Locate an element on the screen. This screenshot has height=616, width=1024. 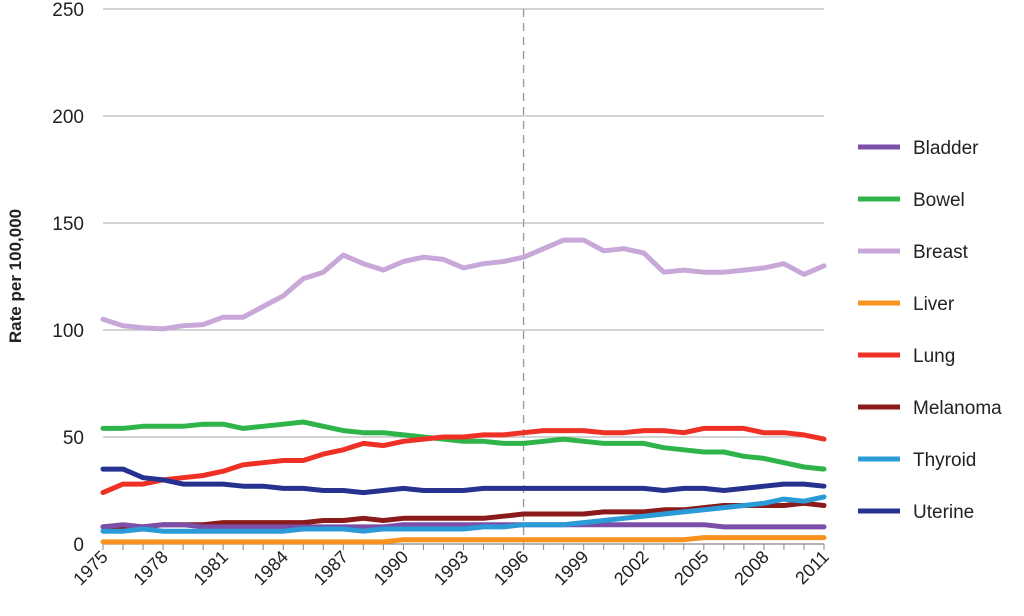
y-tick-label: 100 is located at coordinates (68, 331).